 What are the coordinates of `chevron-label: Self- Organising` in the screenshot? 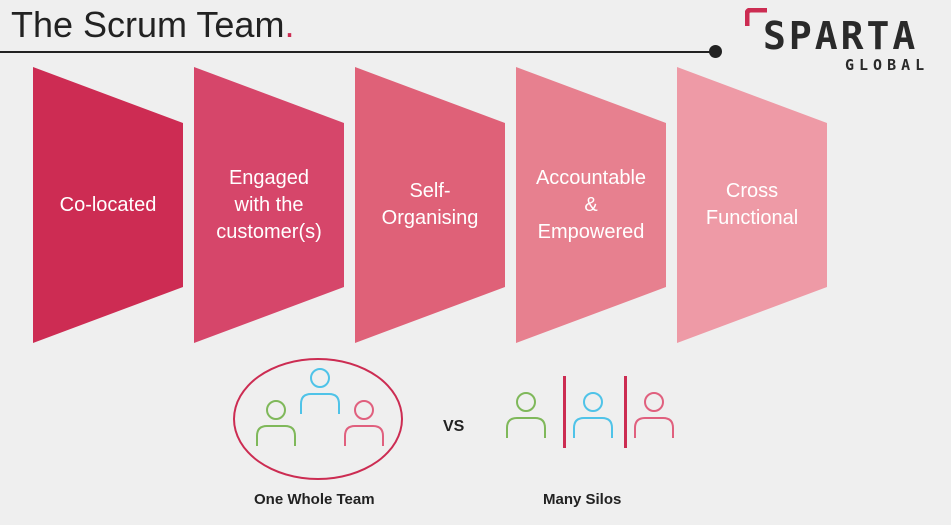 It's located at (430, 204).